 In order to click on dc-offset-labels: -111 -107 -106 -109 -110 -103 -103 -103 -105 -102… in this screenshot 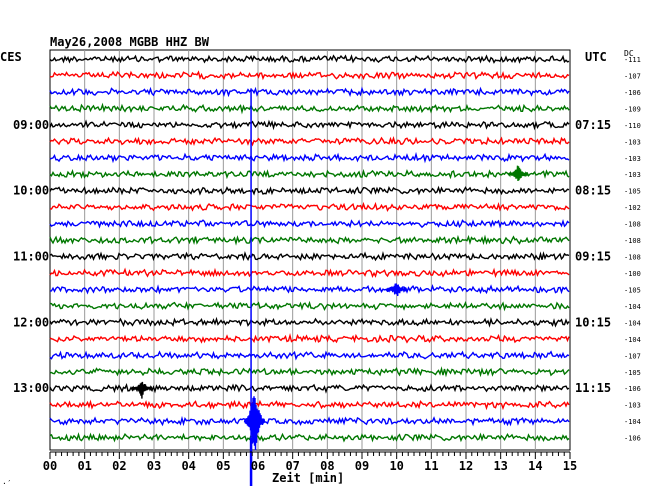, I will do `click(632, 249)`.